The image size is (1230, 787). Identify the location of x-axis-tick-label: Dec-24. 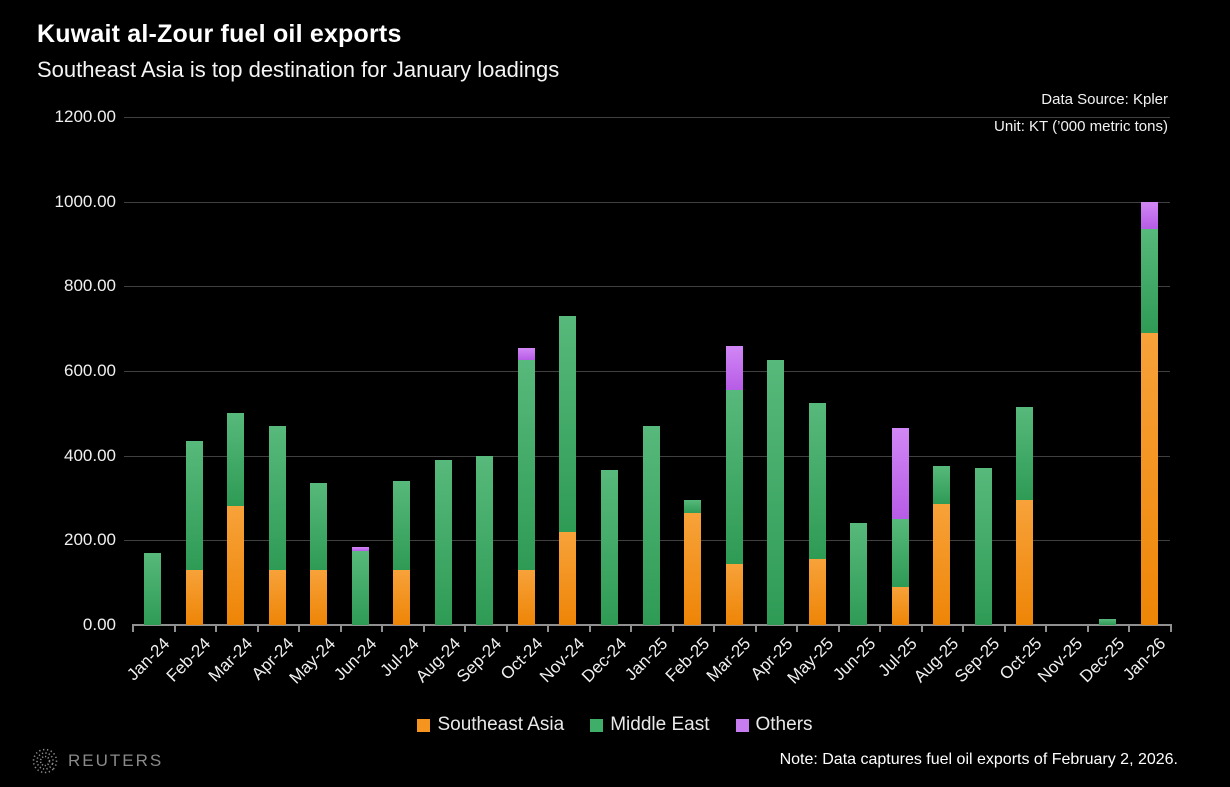
(603, 660).